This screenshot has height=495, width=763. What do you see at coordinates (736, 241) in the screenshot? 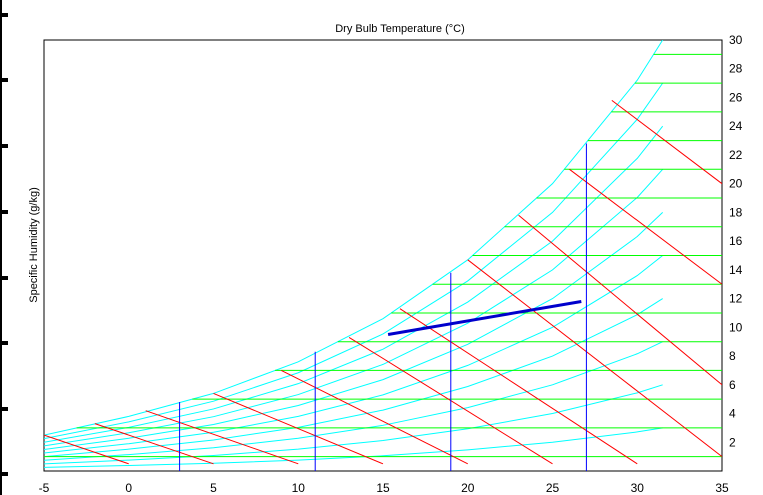
I see `y-tick-label: 16` at bounding box center [736, 241].